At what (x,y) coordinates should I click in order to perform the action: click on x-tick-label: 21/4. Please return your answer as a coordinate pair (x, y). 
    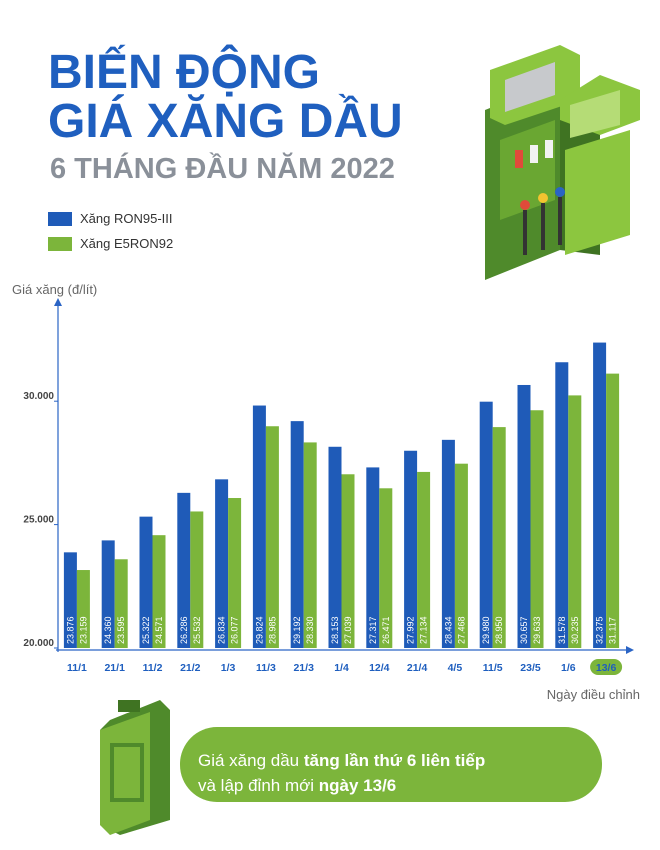
    Looking at the image, I should click on (417, 668).